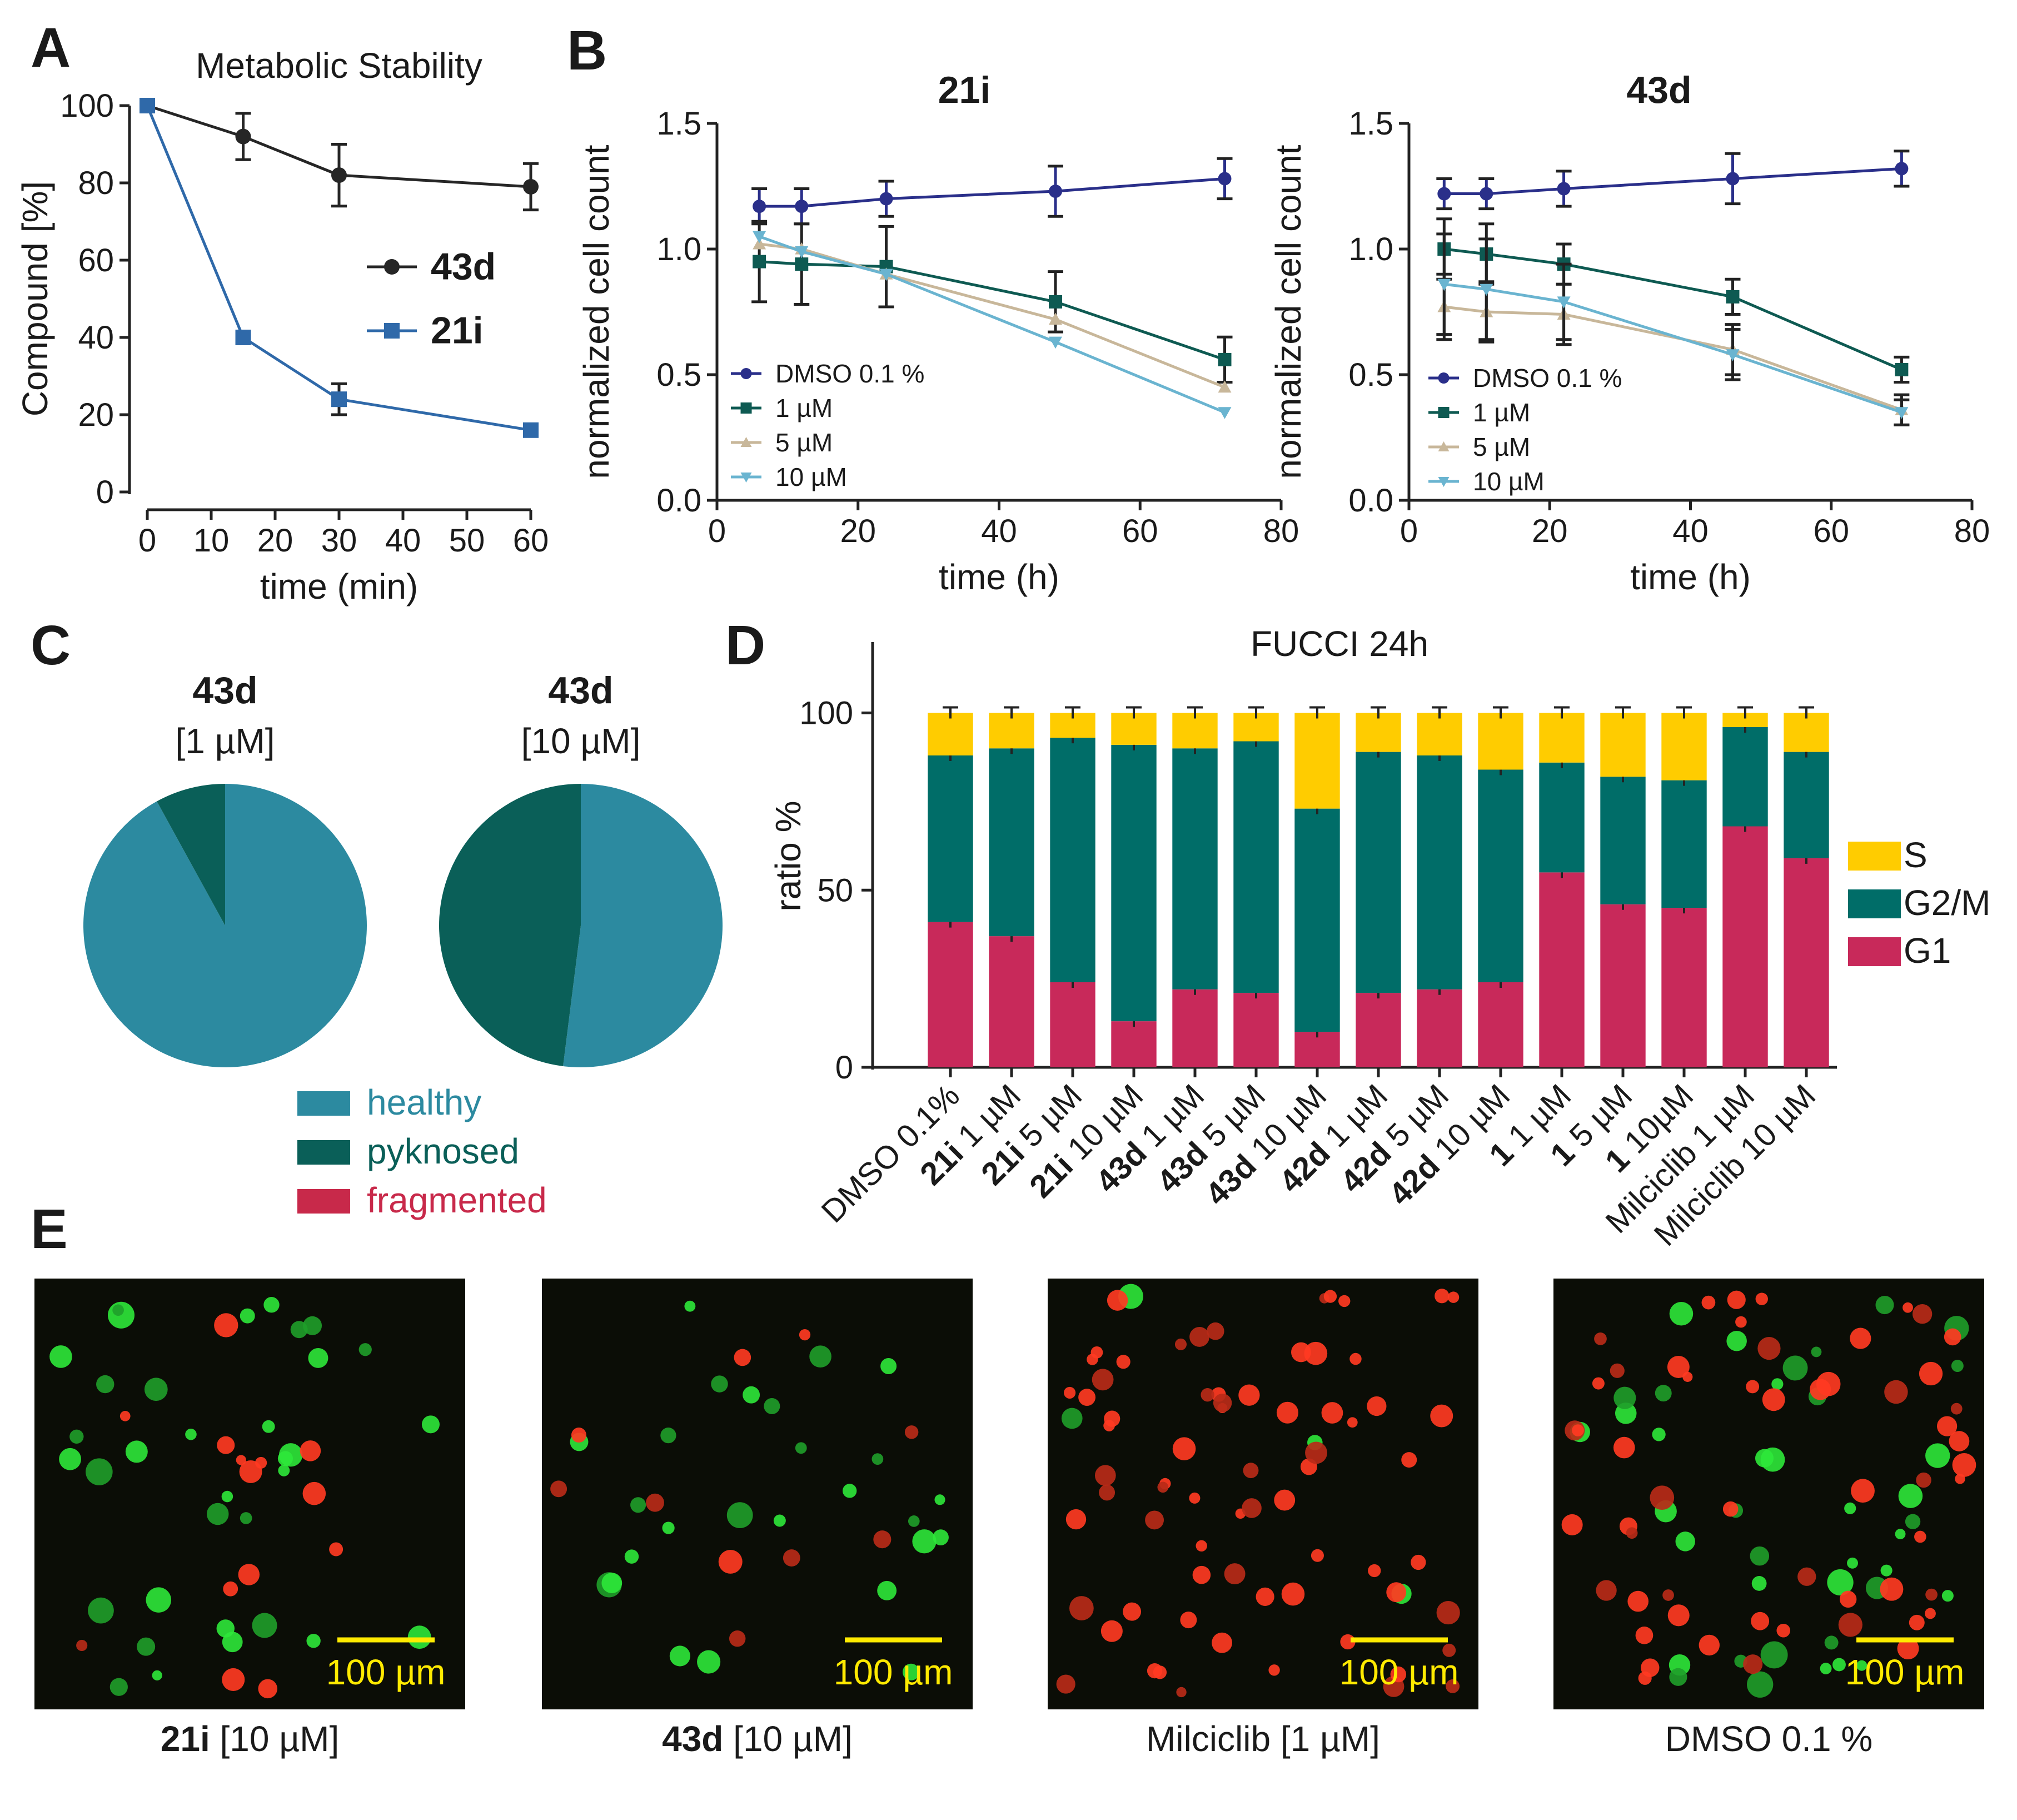 The height and width of the screenshot is (1820, 2017). I want to click on panel-letter-a: A, so click(51, 48).